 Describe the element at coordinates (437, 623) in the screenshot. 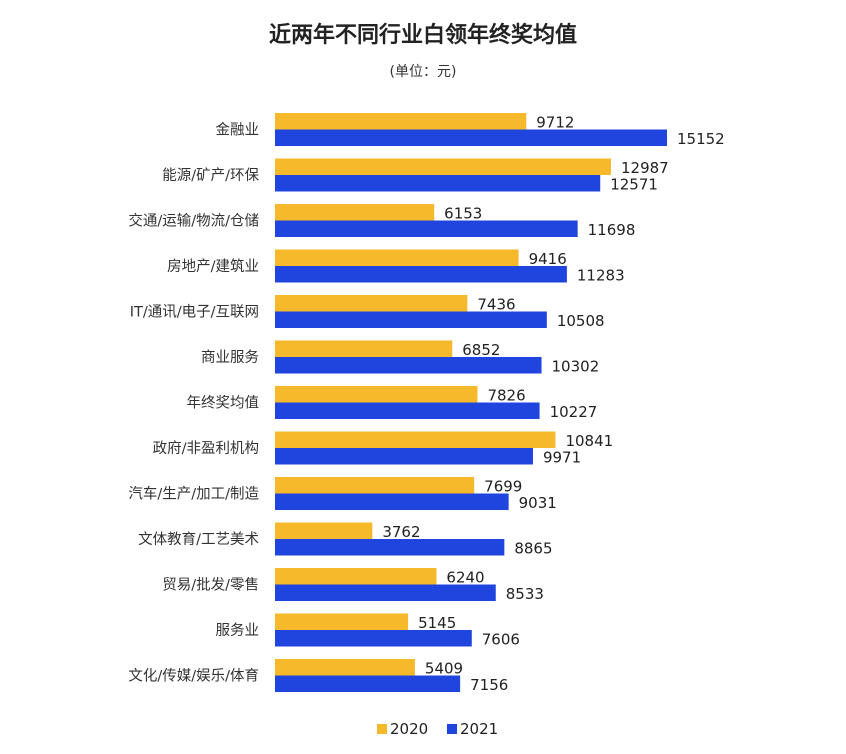

I see `value-label-2020: 5145` at that location.